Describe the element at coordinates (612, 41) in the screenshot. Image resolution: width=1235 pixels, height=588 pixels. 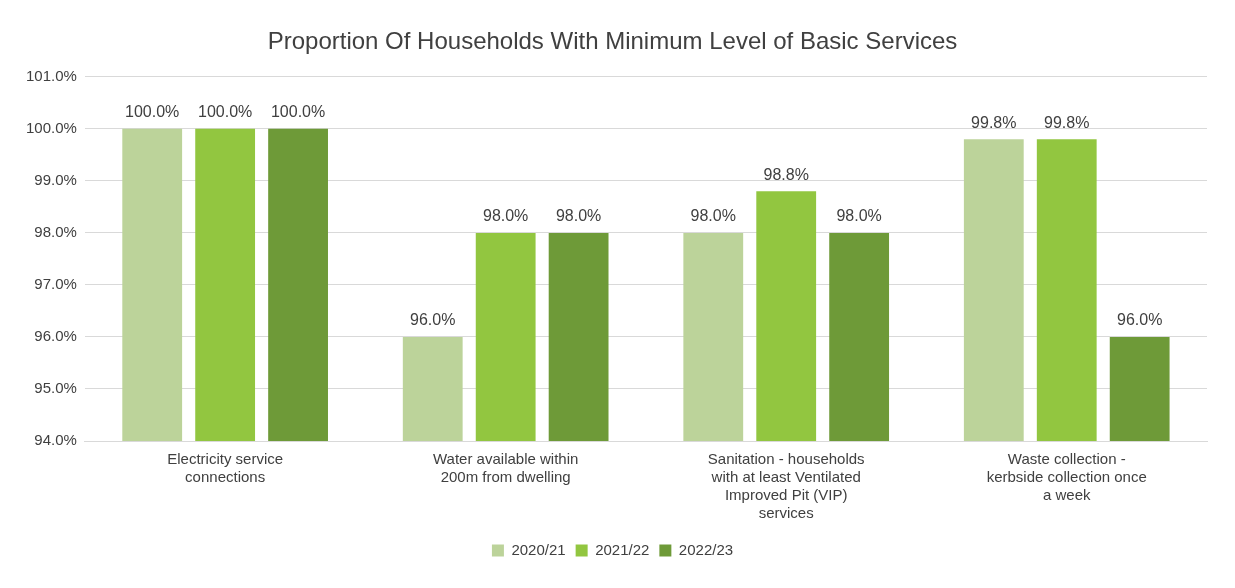
I see `chart-title: Proportion Of Households With Minimum Level of Basic Services` at that location.